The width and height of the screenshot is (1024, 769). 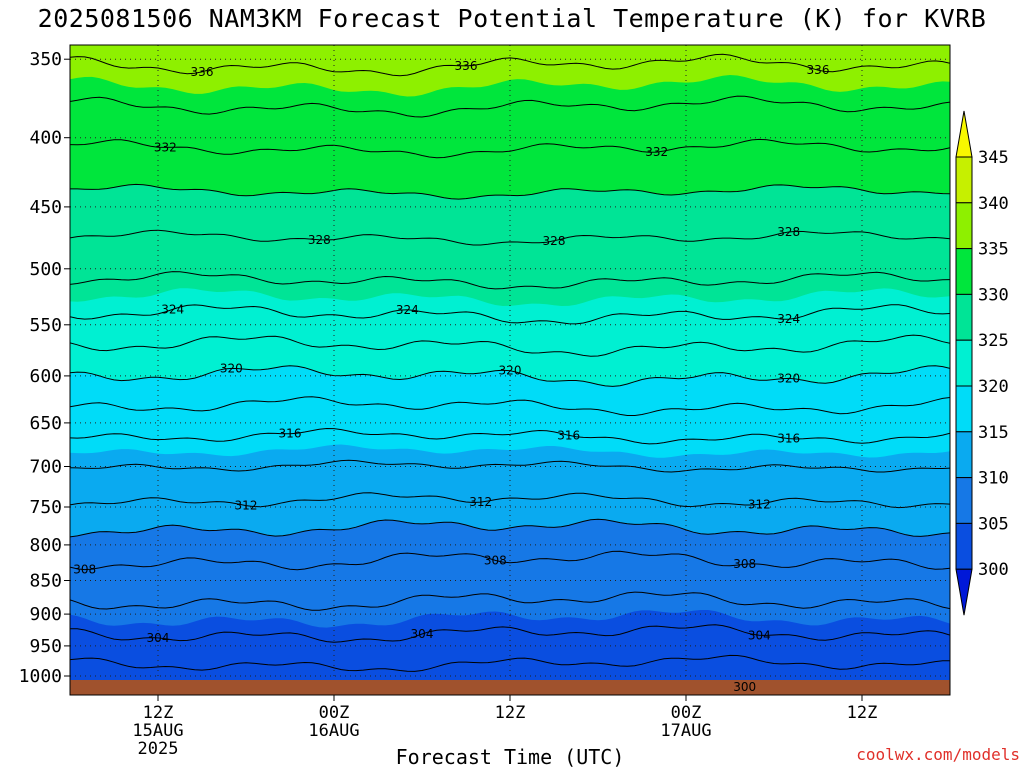 What do you see at coordinates (993, 524) in the screenshot?
I see `colorbar-tick-label-305: 305` at bounding box center [993, 524].